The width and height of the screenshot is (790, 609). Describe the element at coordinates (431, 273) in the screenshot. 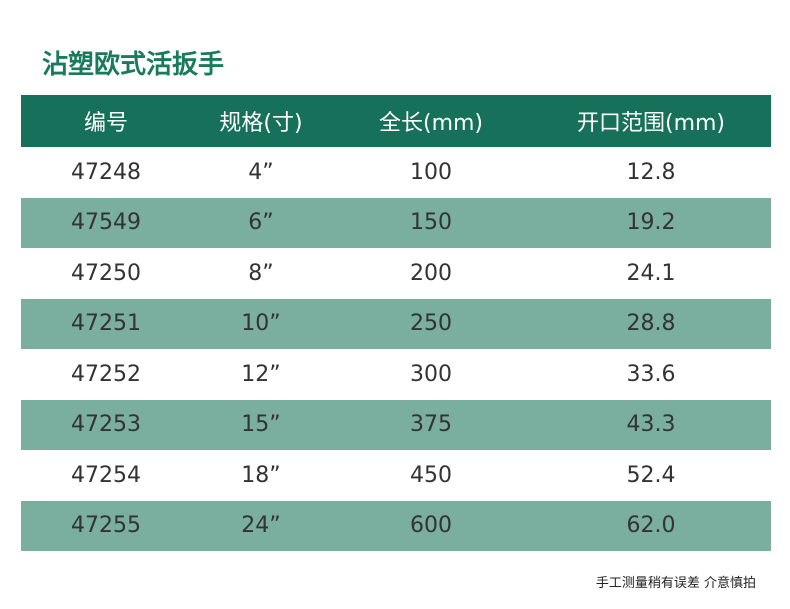

I see `table-cell: 200` at that location.